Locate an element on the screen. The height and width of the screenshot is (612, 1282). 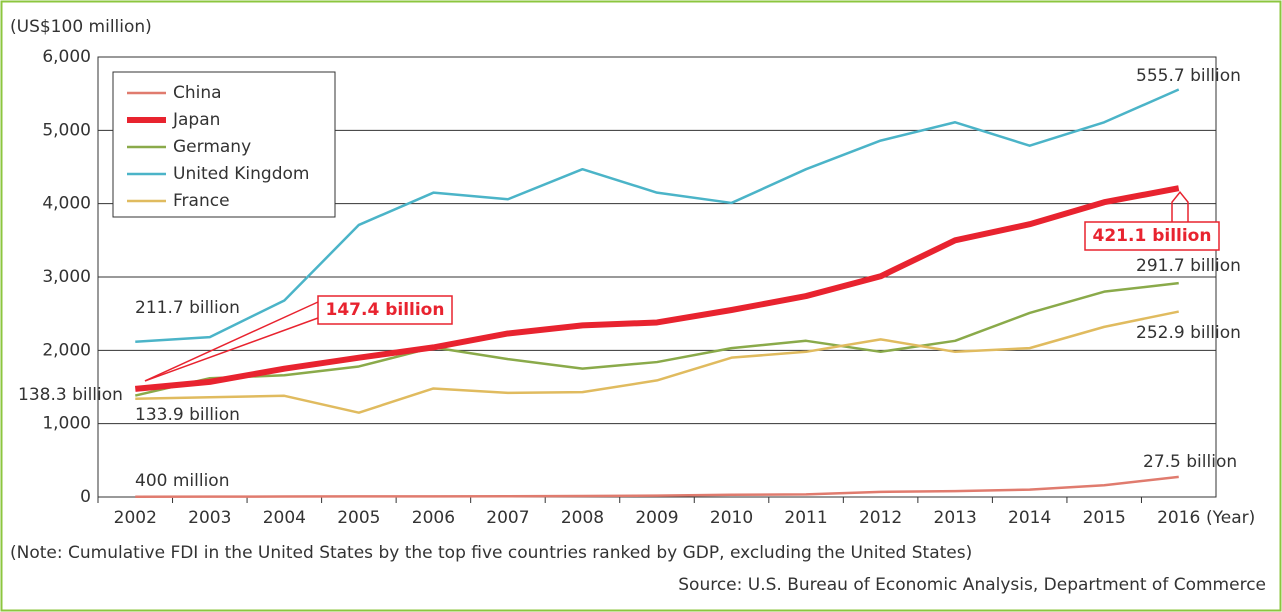
x-tick-label: 2006 is located at coordinates (433, 518).